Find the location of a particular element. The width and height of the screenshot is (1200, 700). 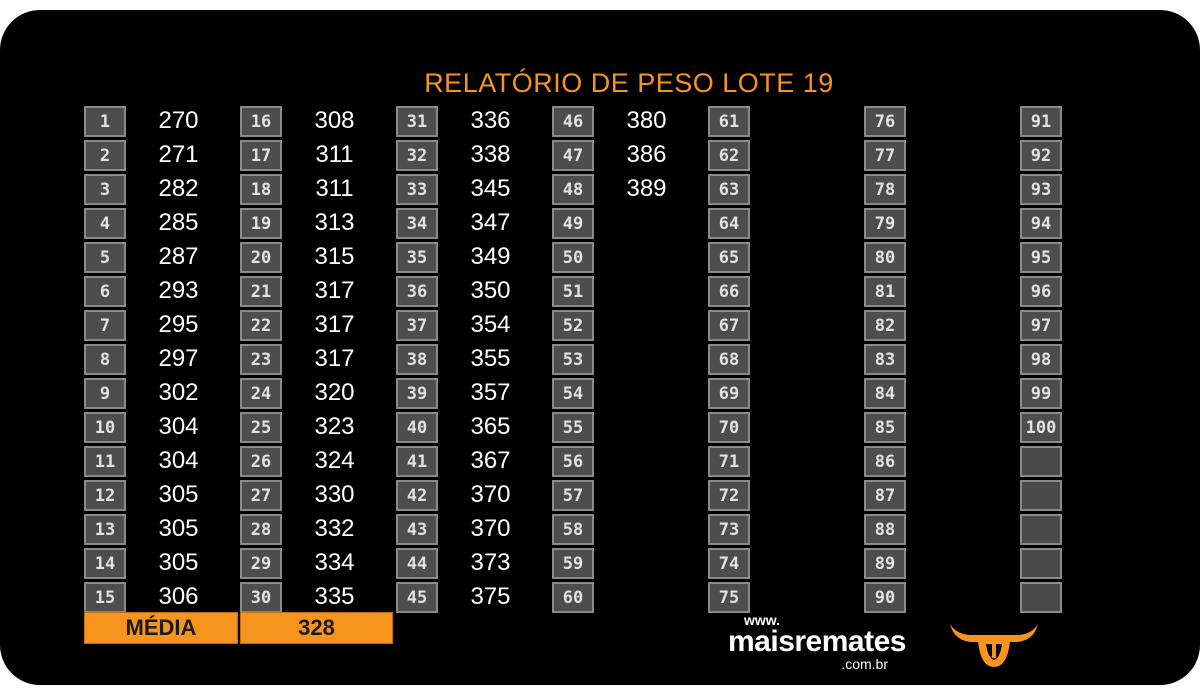

average-bar: MÉDIA 328 is located at coordinates (238, 628).